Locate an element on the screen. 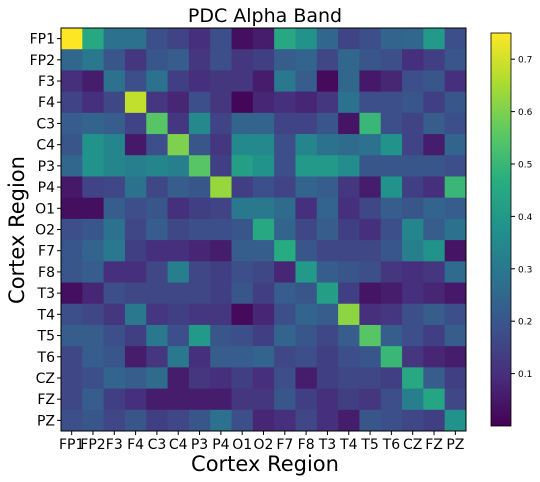  x-tick-label: T4 is located at coordinates (348, 445).